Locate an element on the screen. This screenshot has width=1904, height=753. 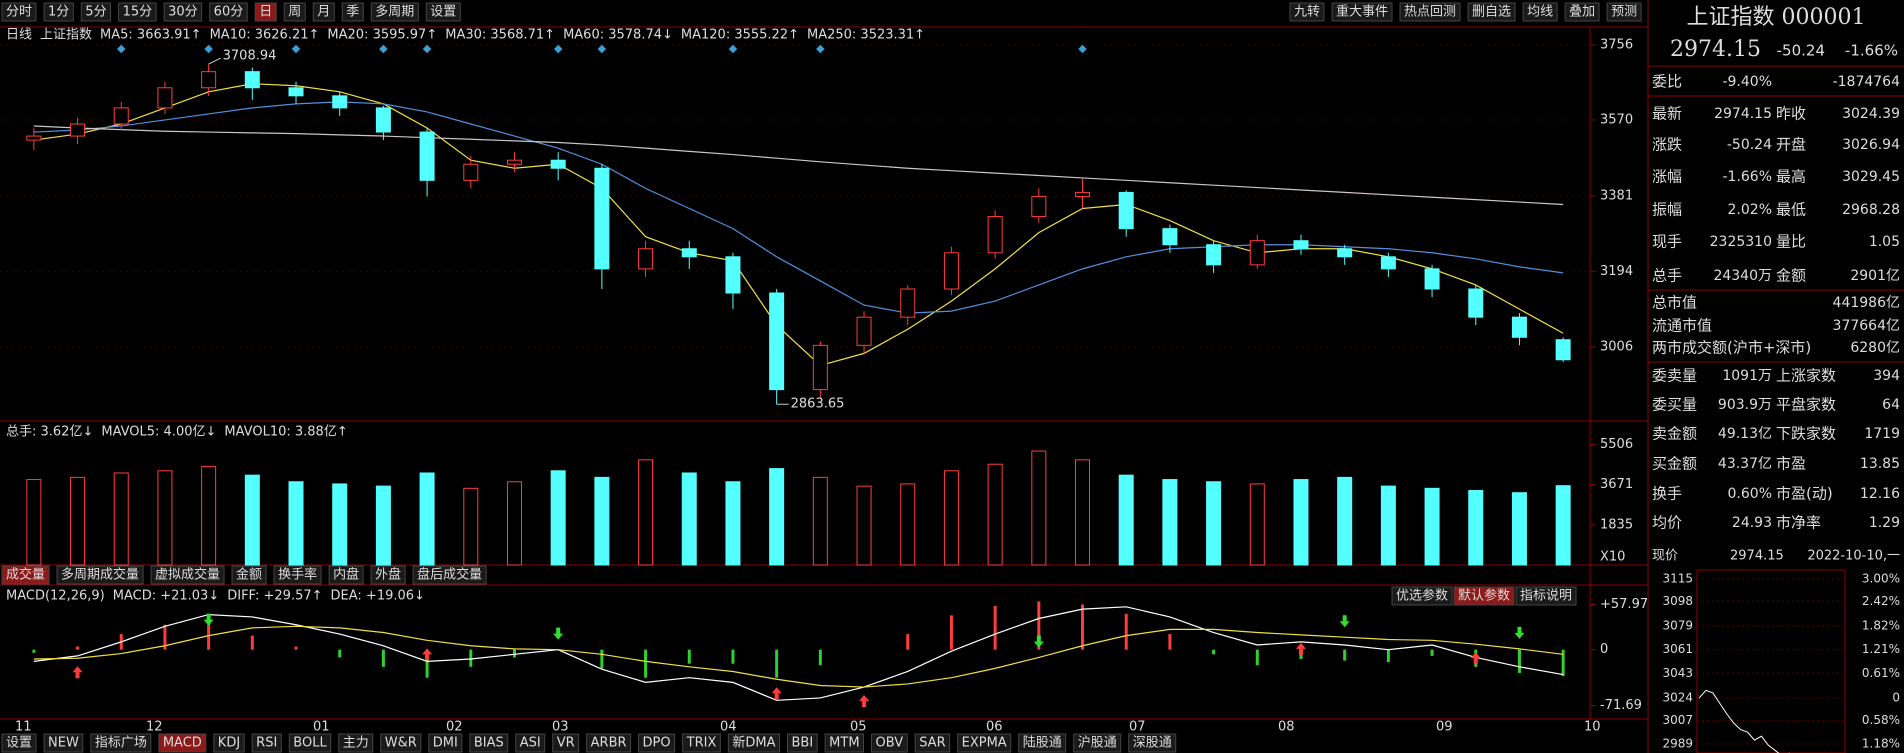
indicator-tab: 设置 is located at coordinates (19, 743).